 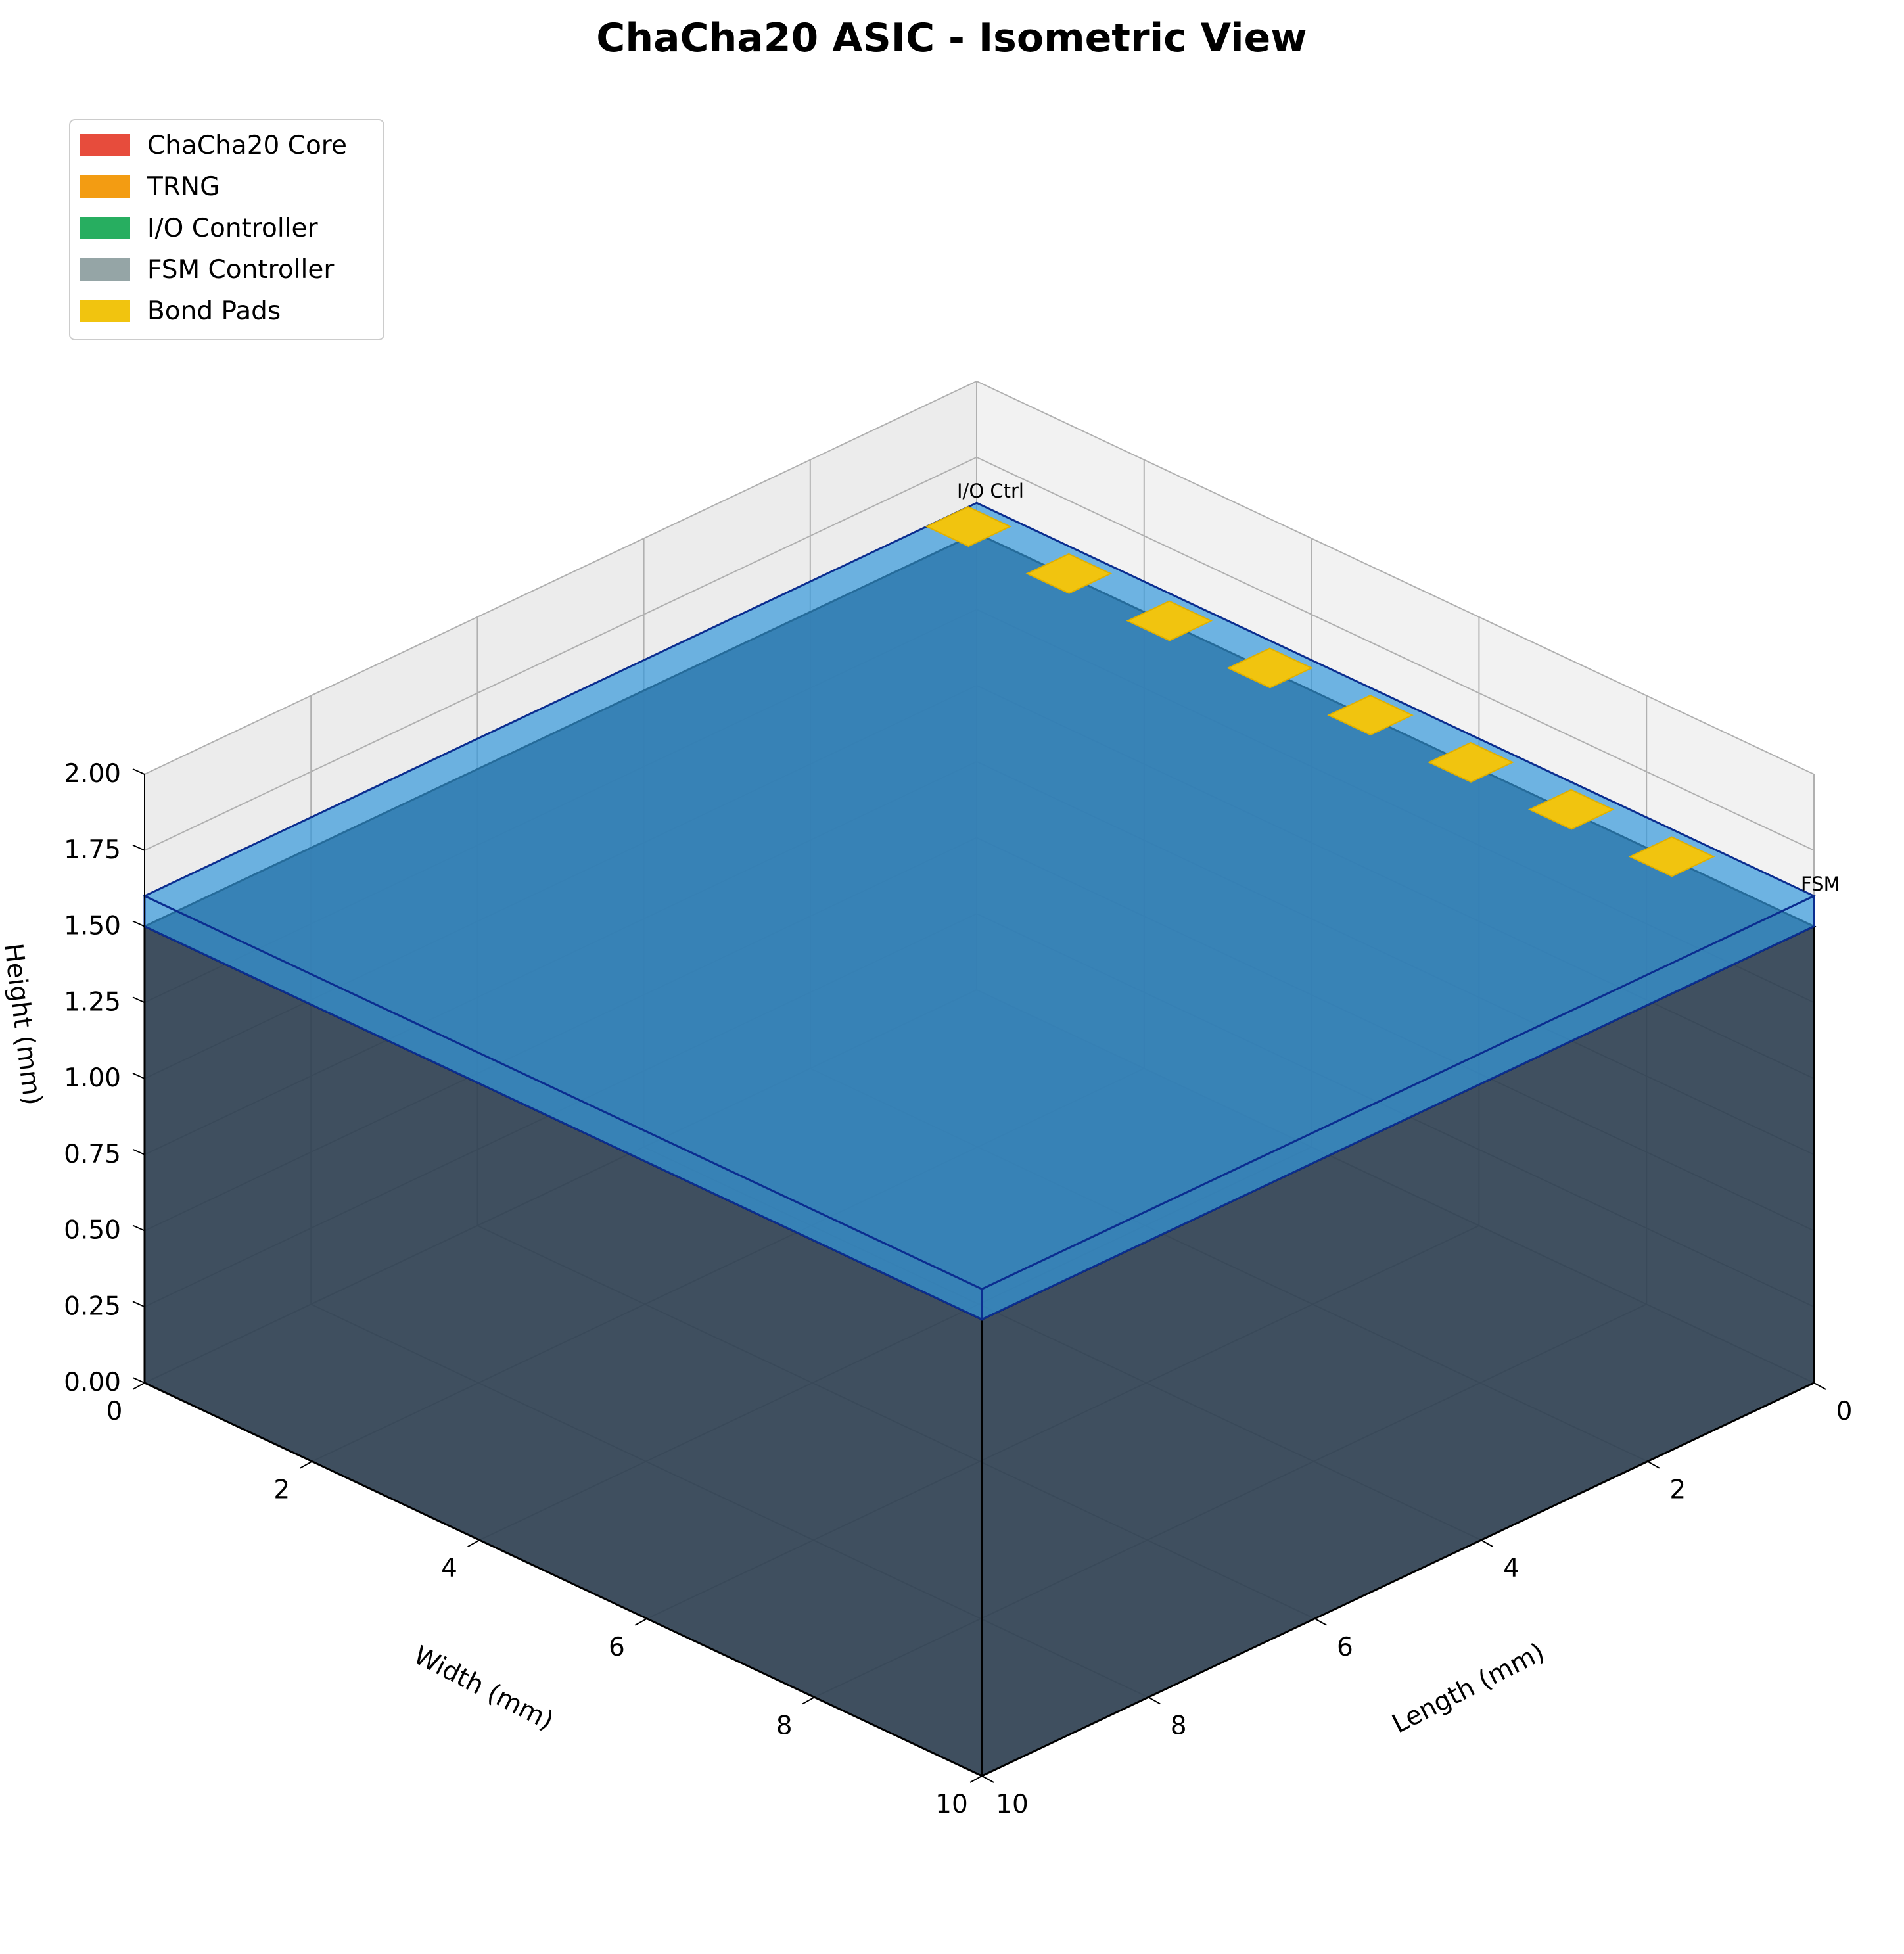 What do you see at coordinates (92, 1230) in the screenshot?
I see `height-tick-label: 0.50` at bounding box center [92, 1230].